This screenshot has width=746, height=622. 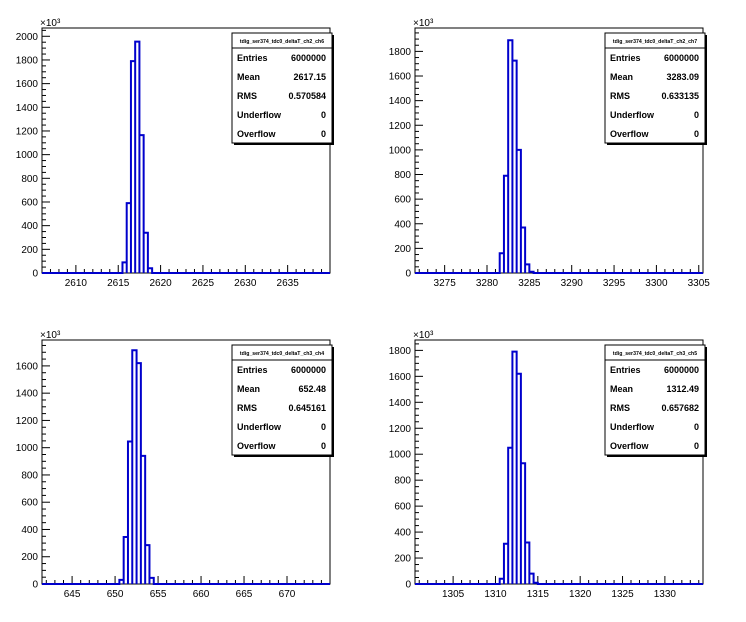 I want to click on x-tick-label: 3275, so click(x=445, y=283).